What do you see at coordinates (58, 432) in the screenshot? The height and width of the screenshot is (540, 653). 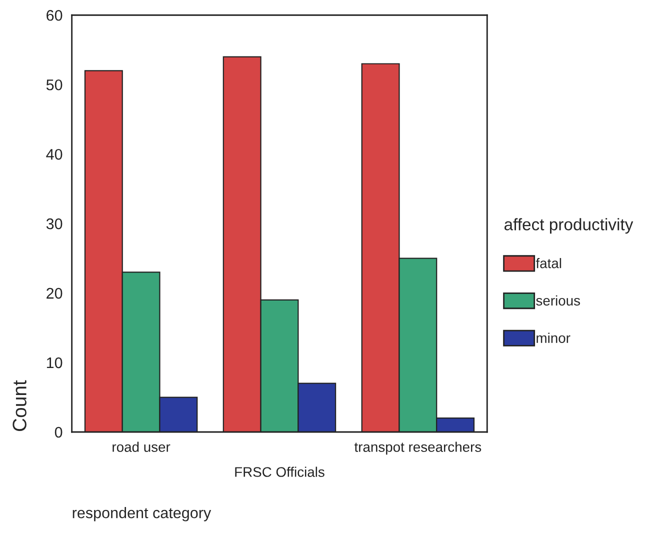 I see `y-tick-label: 0` at bounding box center [58, 432].